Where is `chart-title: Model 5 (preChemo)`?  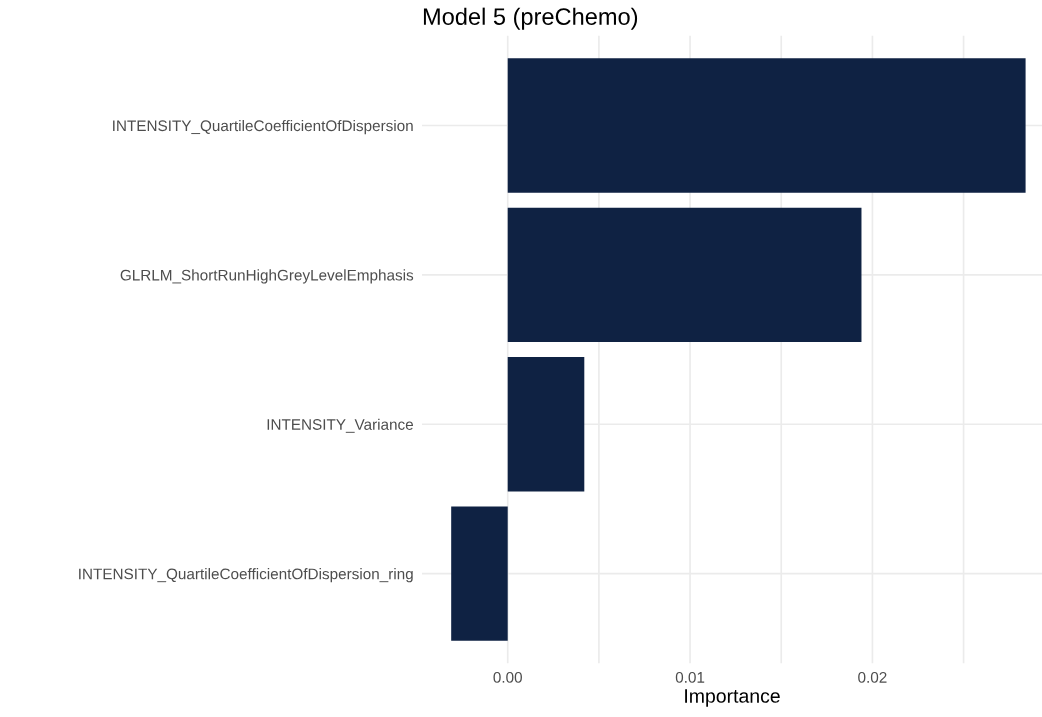 chart-title: Model 5 (preChemo) is located at coordinates (530, 18).